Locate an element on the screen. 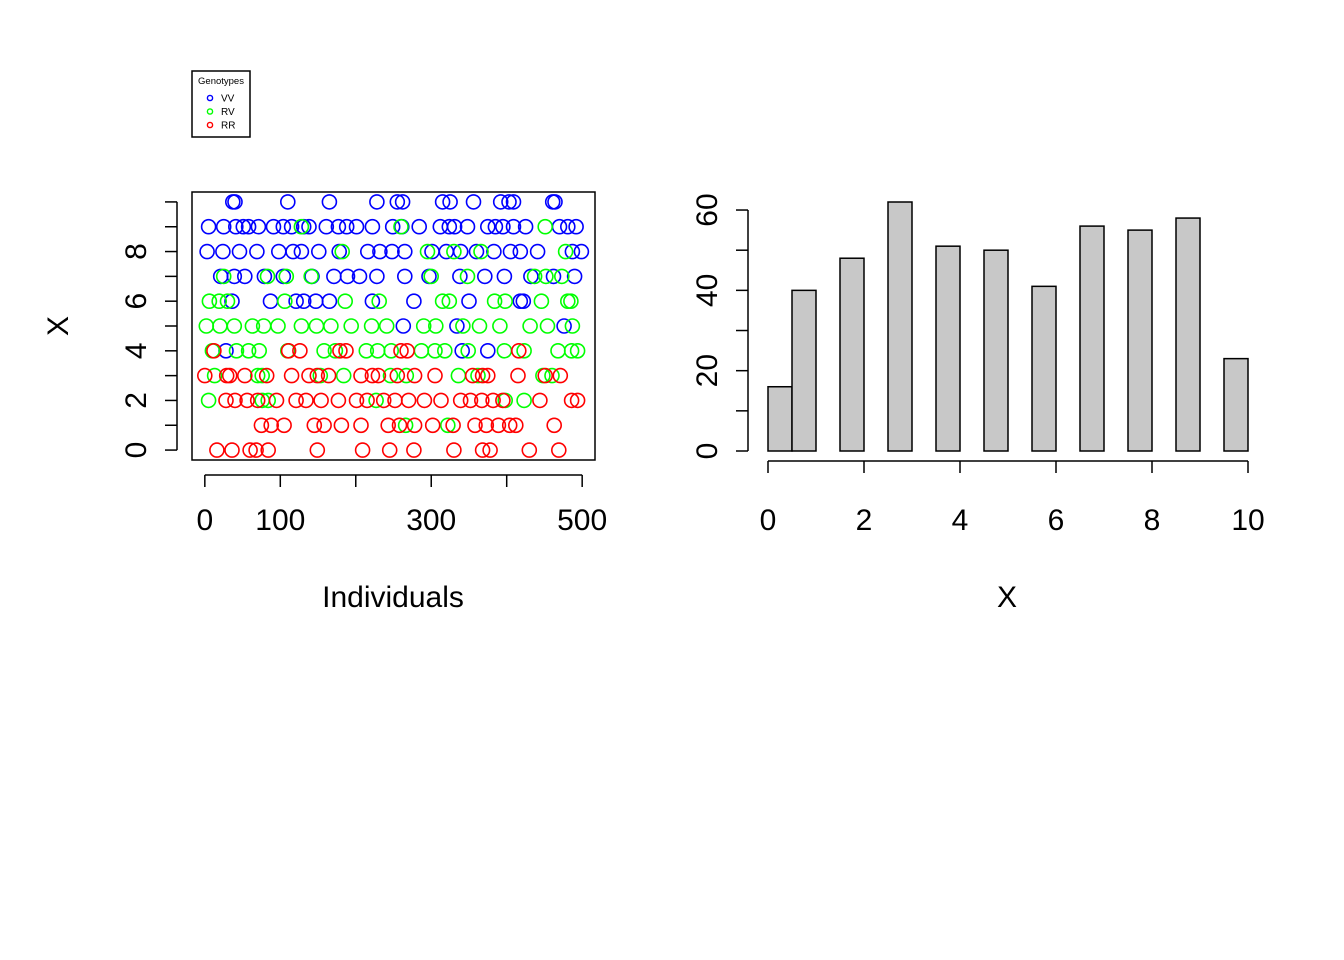 The width and height of the screenshot is (1344, 960). legend-entries: VV RV RR is located at coordinates (220, 113).